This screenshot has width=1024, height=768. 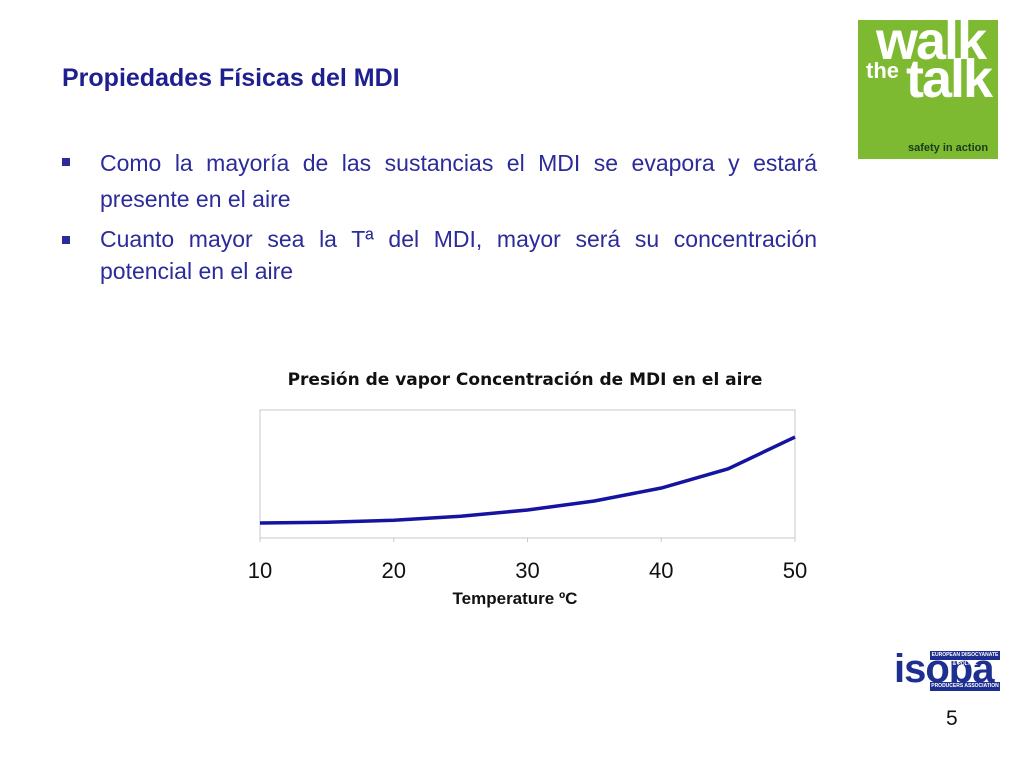 I want to click on isopa-band-bottom: PRODUCERS ASSOCIATION, so click(x=965, y=686).